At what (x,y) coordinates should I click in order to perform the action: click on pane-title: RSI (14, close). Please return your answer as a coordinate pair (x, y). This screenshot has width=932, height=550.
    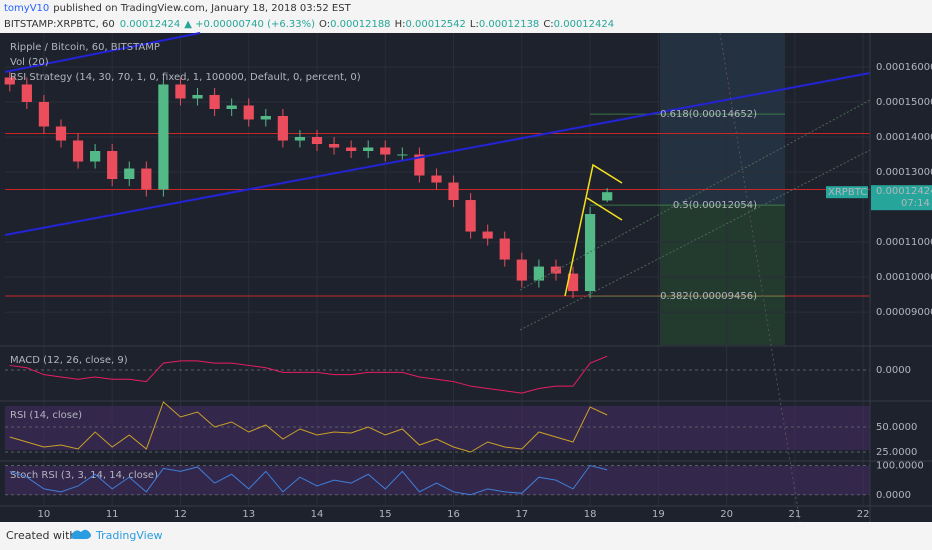
    Looking at the image, I should click on (46, 415).